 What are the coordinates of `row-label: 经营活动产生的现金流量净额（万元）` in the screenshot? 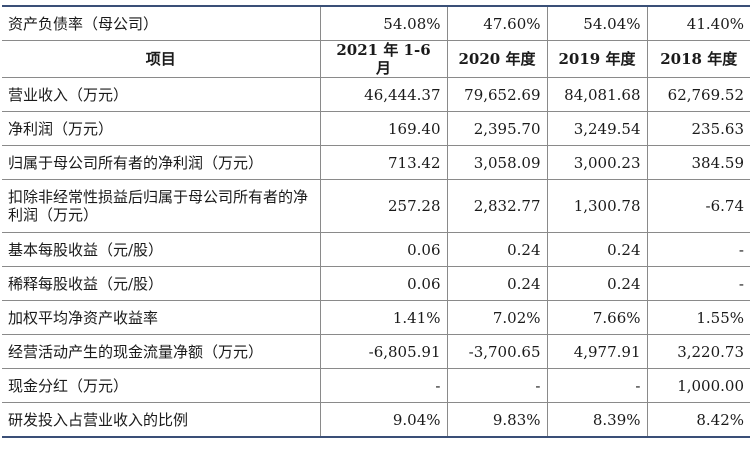 It's located at (161, 351).